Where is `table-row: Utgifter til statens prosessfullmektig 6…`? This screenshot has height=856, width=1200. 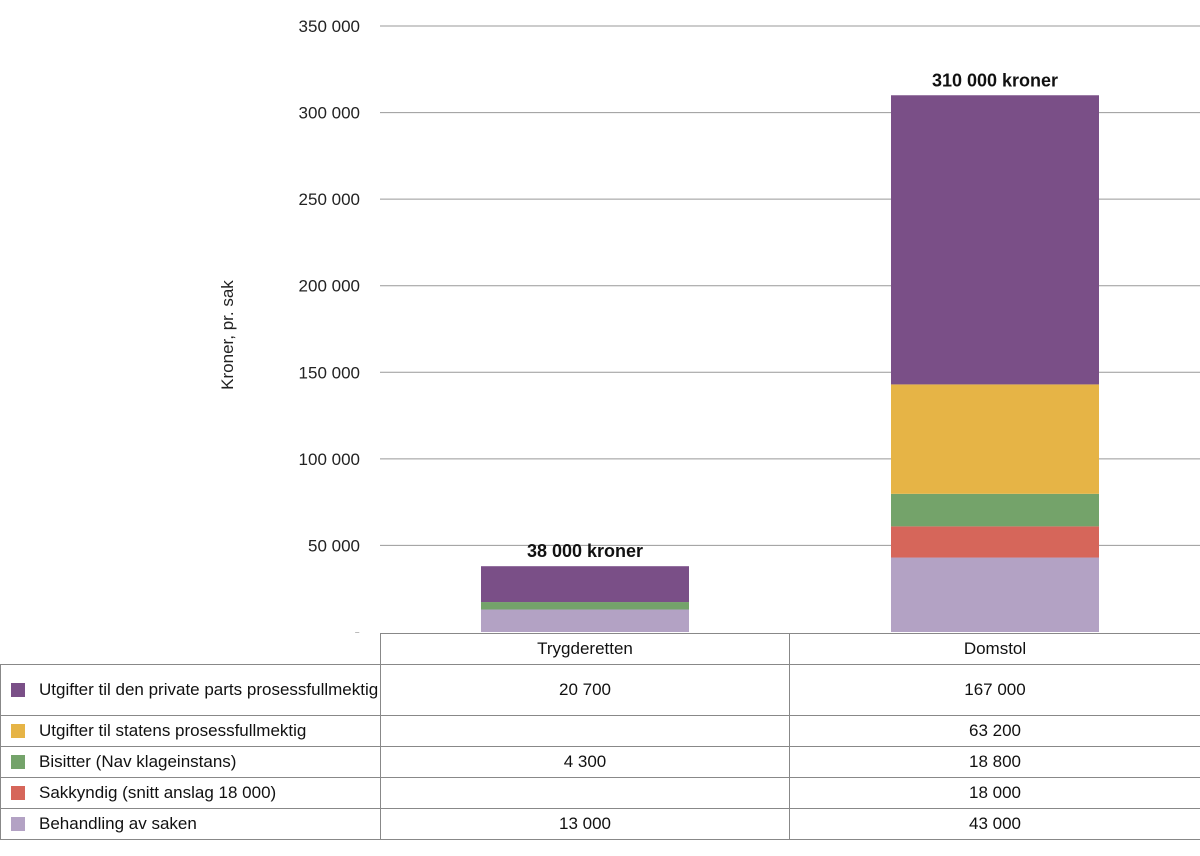 table-row: Utgifter til statens prosessfullmektig 6… is located at coordinates (600, 731).